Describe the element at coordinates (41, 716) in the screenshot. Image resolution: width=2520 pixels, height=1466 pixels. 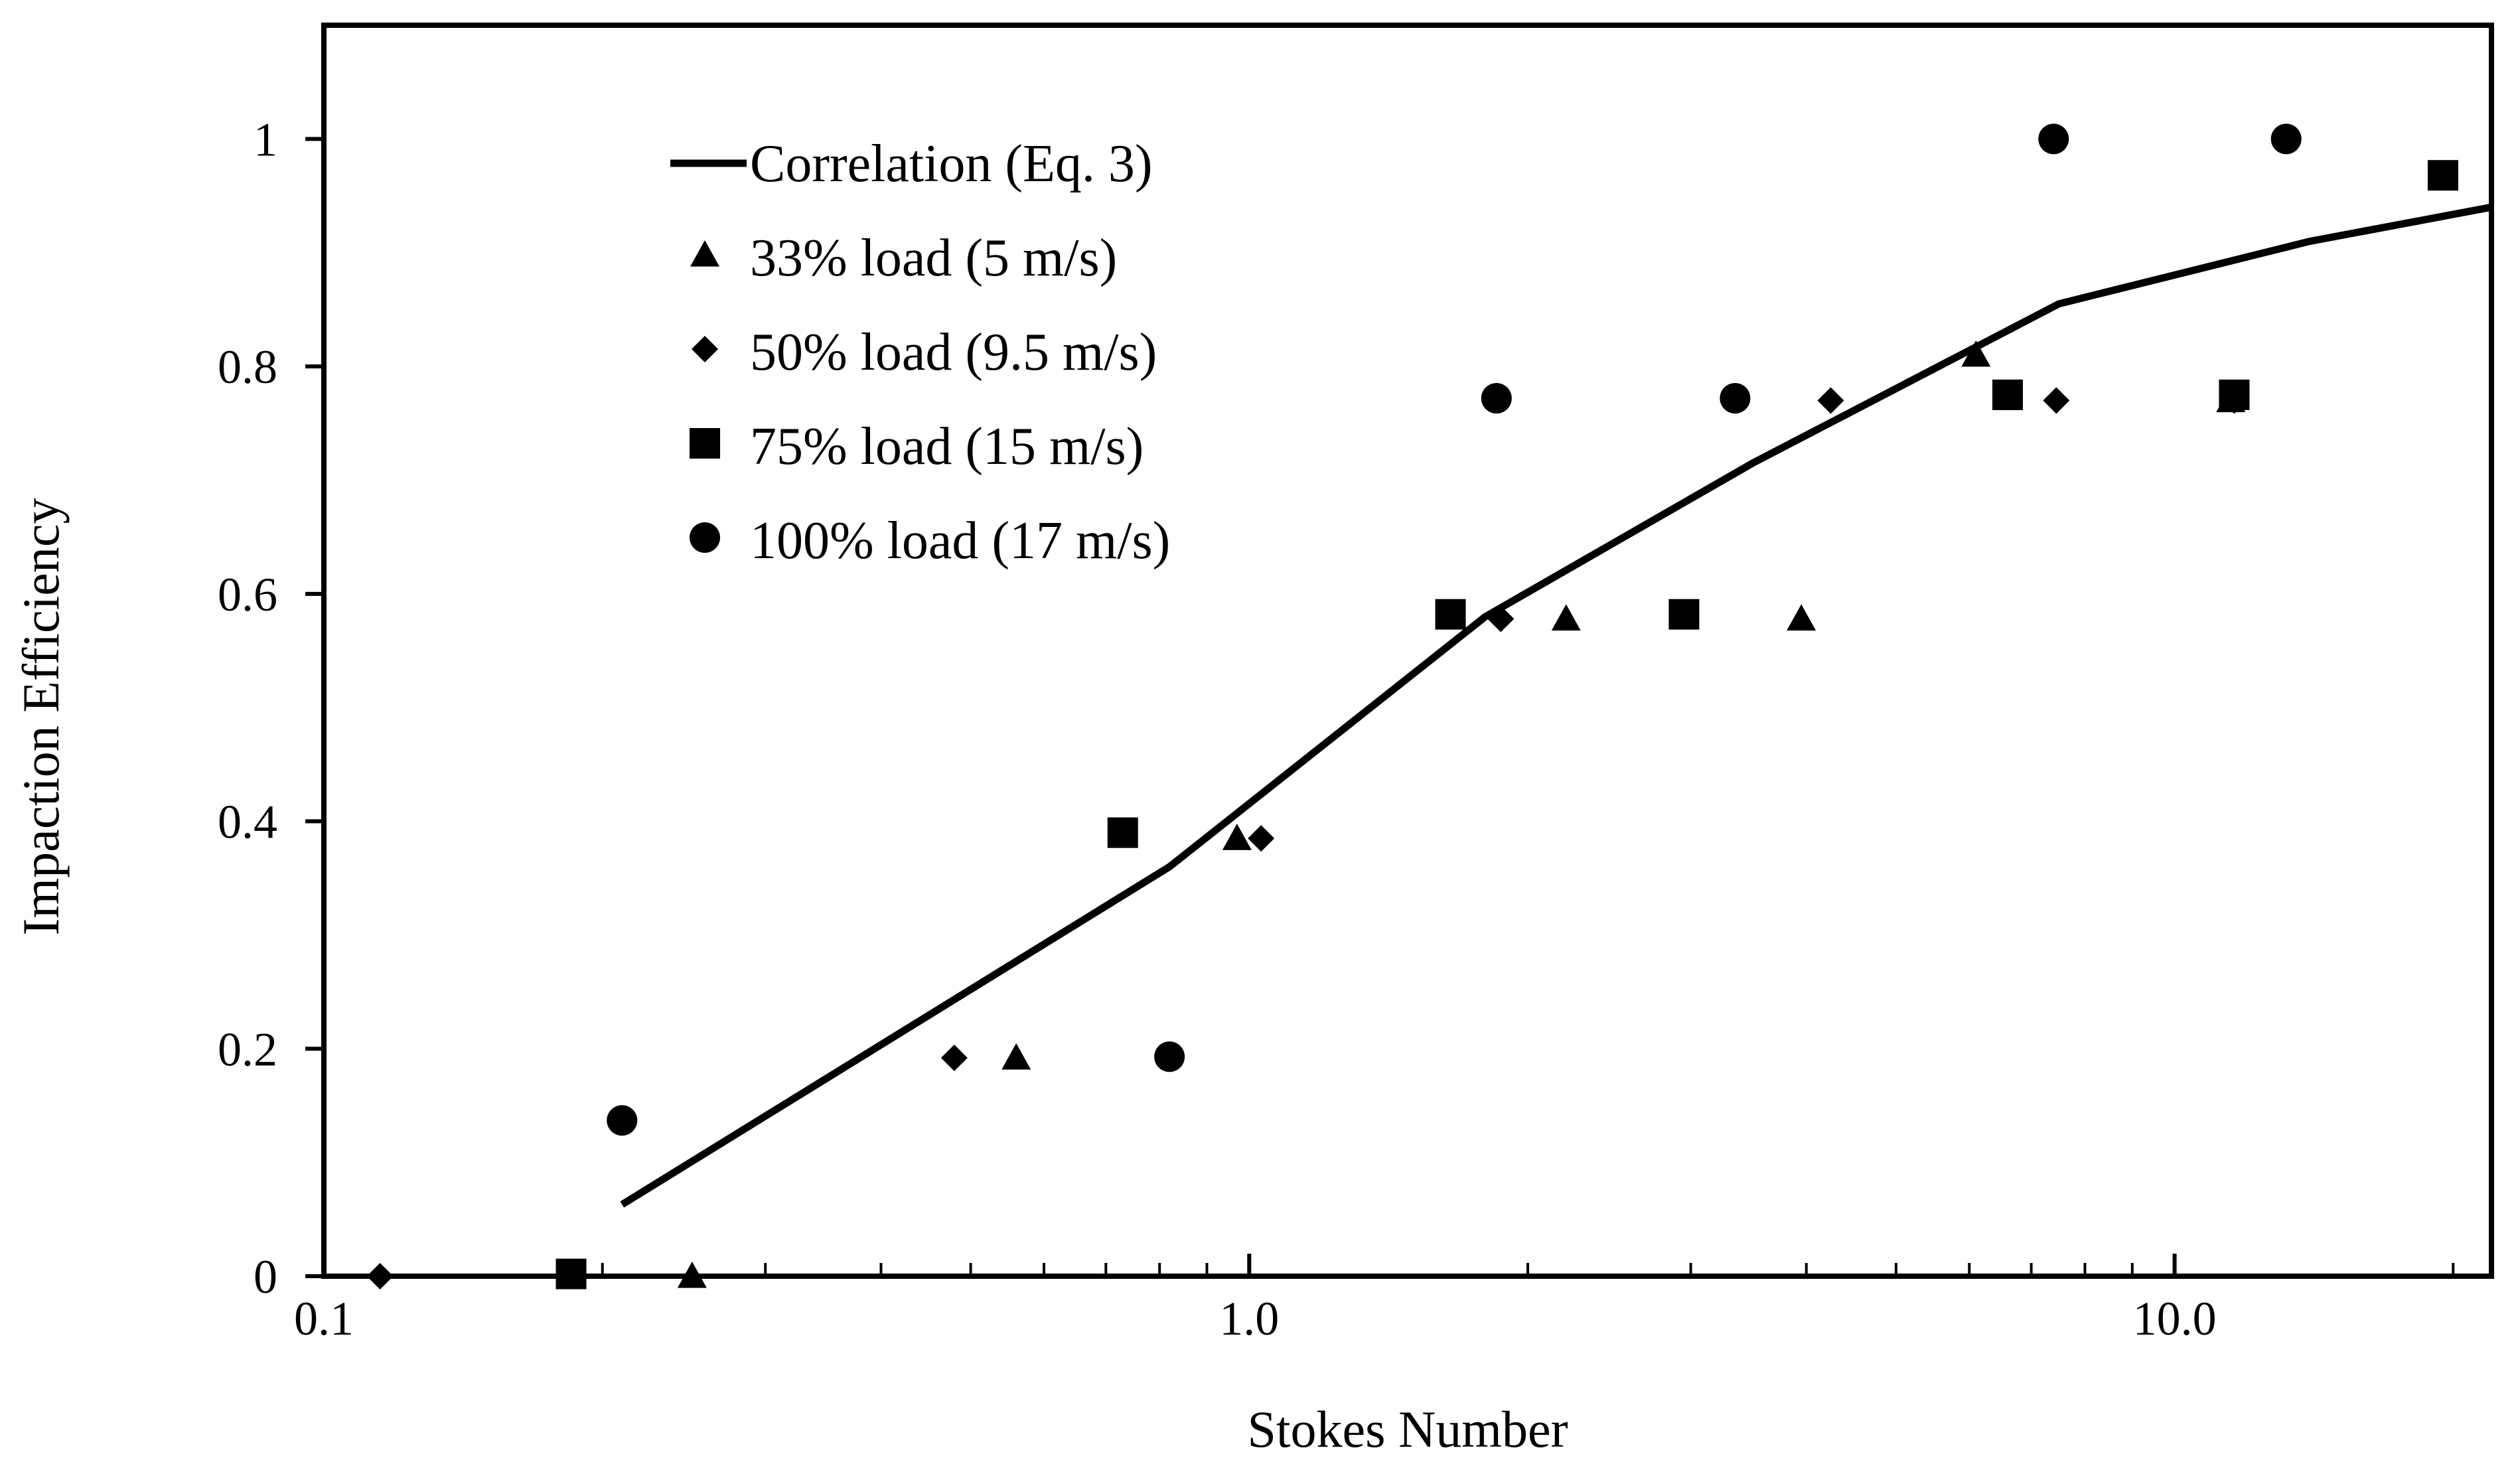
I see `y-axis-title: Impaction Efficiency` at that location.